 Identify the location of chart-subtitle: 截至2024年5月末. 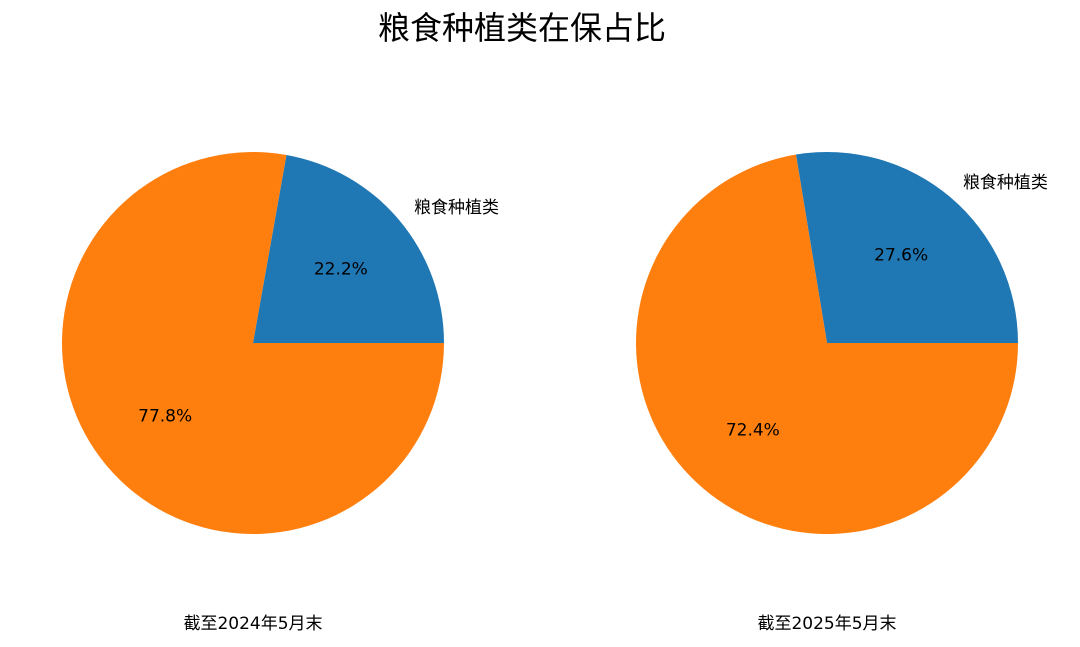
(252, 624).